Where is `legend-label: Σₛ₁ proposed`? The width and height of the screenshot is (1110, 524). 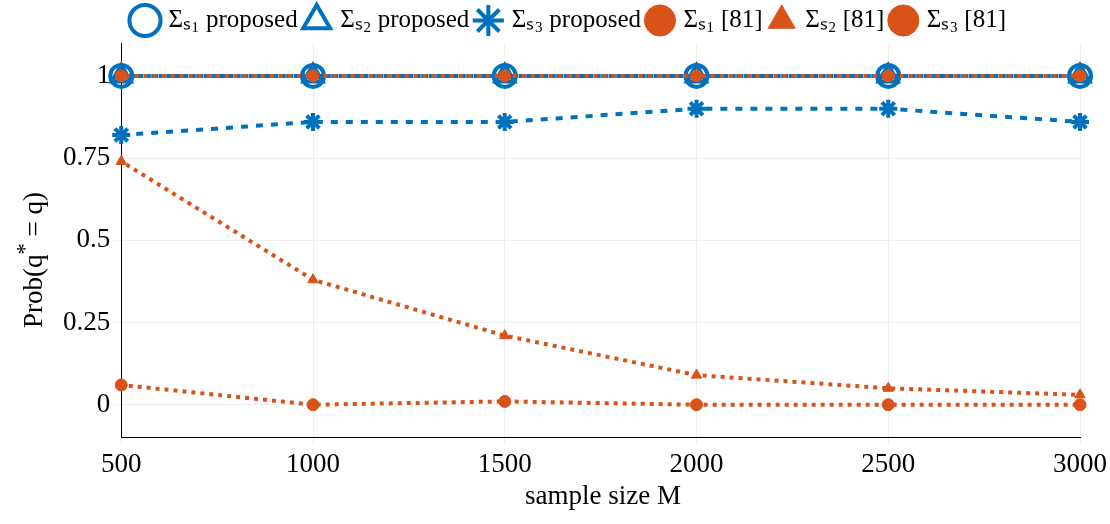 legend-label: Σₛ₁ proposed is located at coordinates (233, 19).